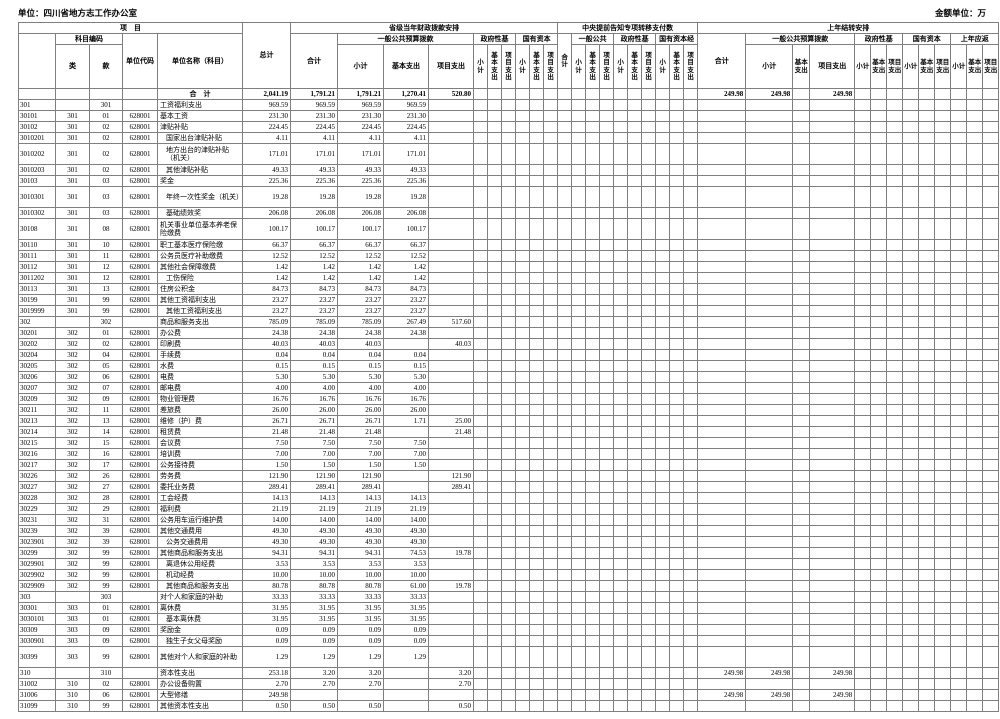 The height and width of the screenshot is (719, 1000). I want to click on col-header-central-total: 合计, so click(565, 61).